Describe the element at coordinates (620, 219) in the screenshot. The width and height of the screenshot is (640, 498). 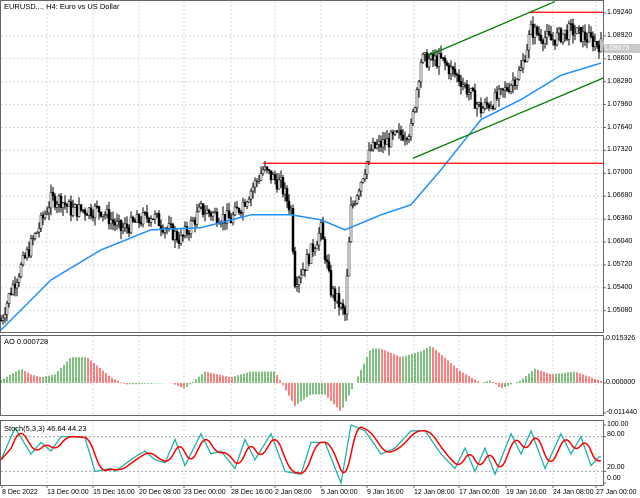
I see `price-label: 1.06360` at that location.